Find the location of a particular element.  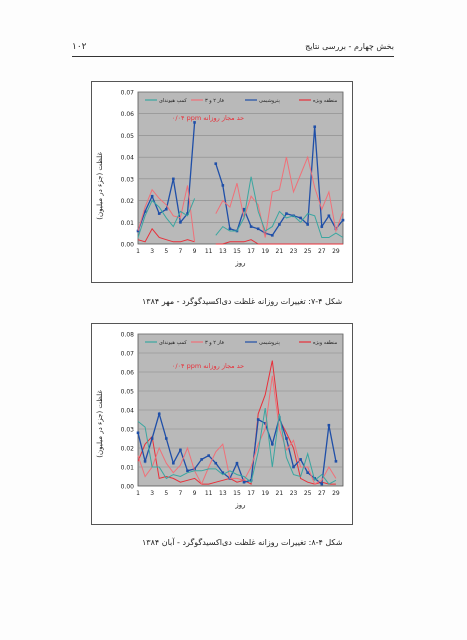

legend-label: پتروشیمی is located at coordinates (269, 343).